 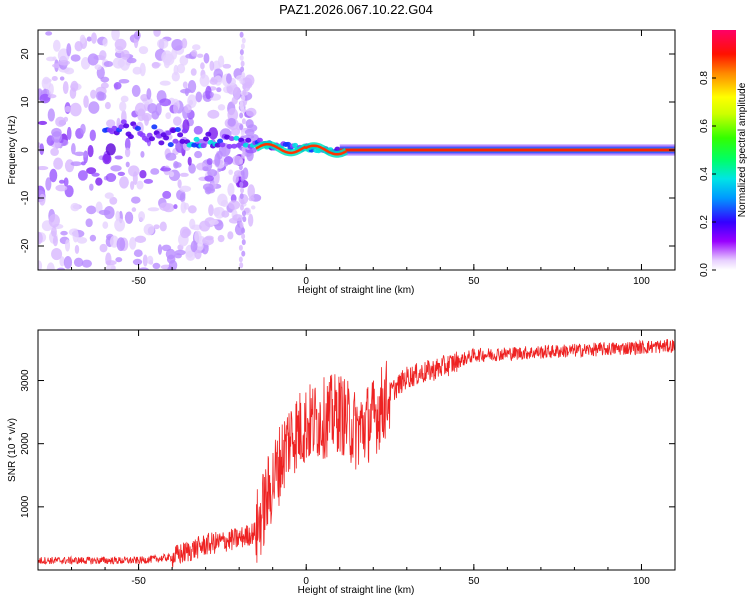 What do you see at coordinates (507, 150) in the screenshot?
I see `stable-line-core` at bounding box center [507, 150].